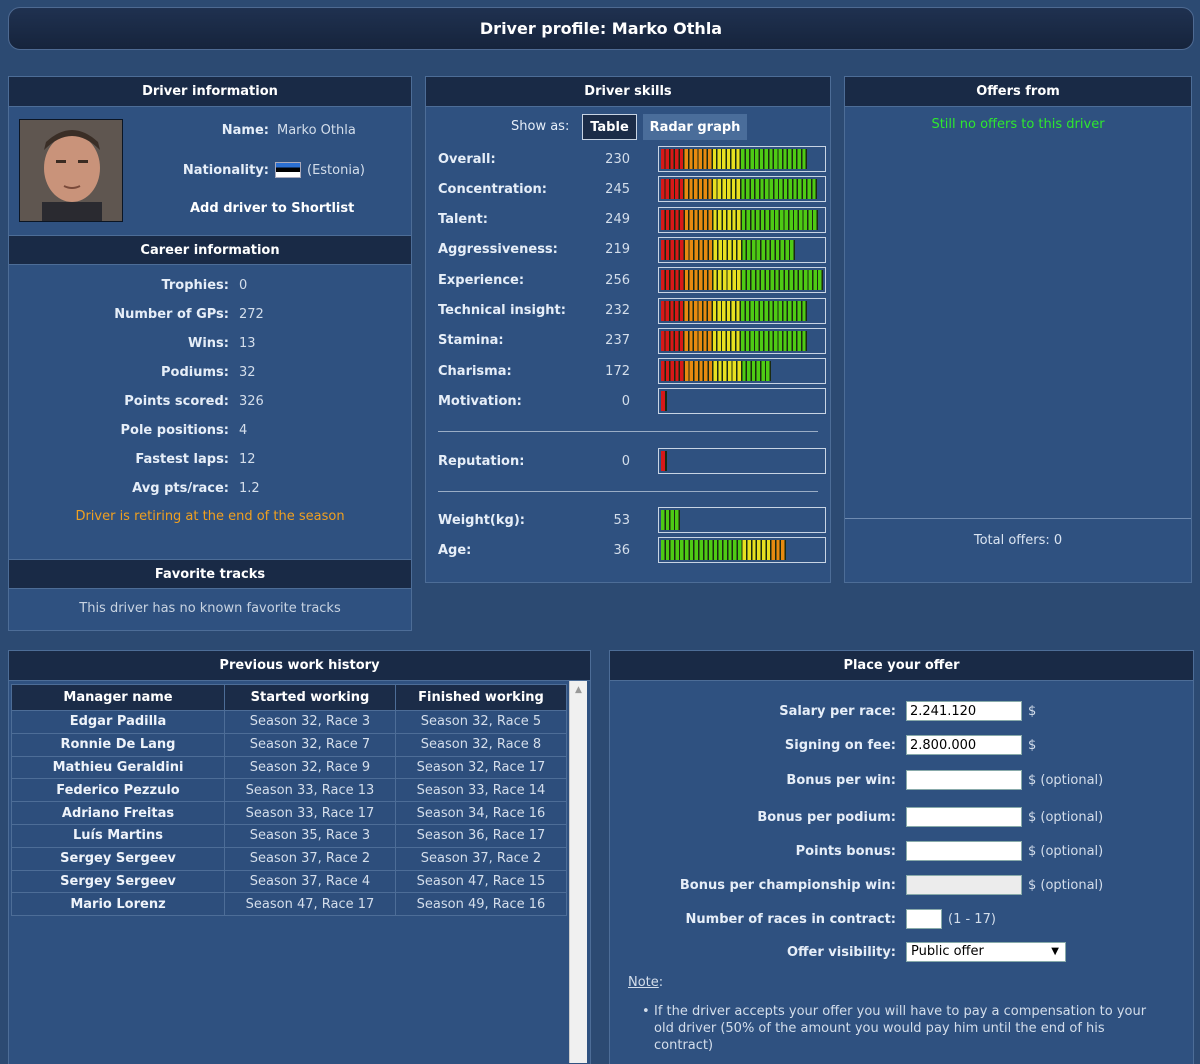  Describe the element at coordinates (1018, 92) in the screenshot. I see `offers-heading: Offers from` at that location.